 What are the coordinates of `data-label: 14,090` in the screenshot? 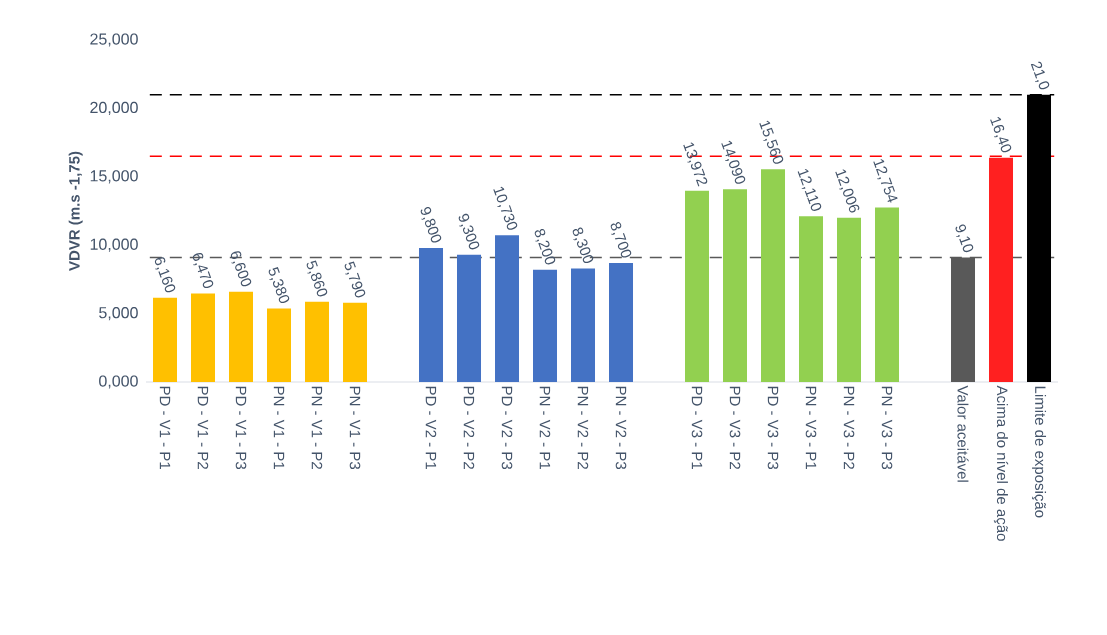 It's located at (733, 162).